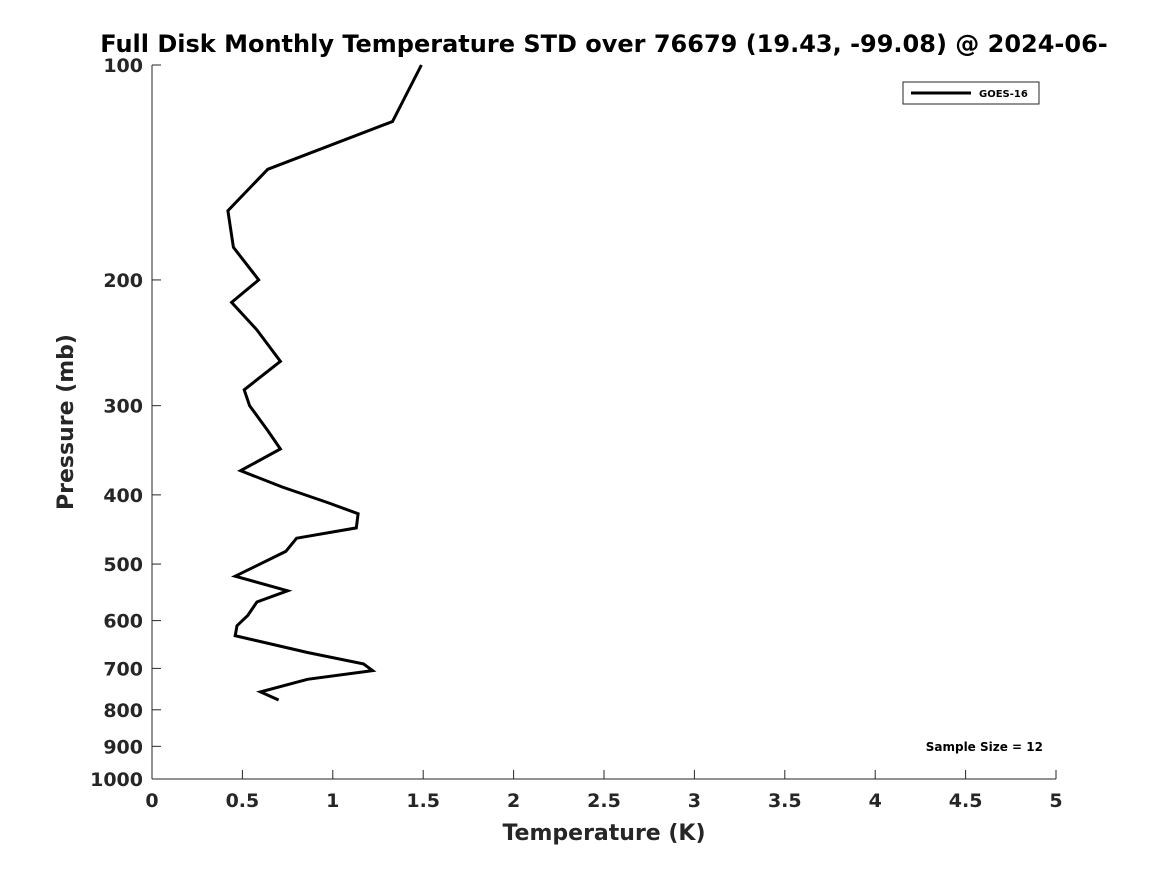 This screenshot has width=1167, height=875. Describe the element at coordinates (971, 93) in the screenshot. I see `legend: GOES-16` at that location.